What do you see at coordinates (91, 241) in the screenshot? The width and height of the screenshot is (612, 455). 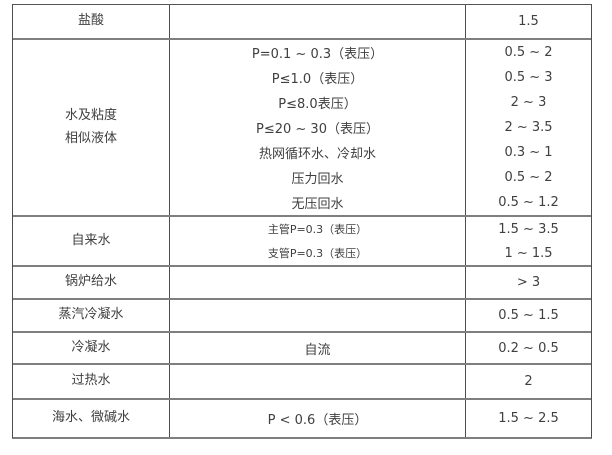 I see `liquid-cell: 自来水` at bounding box center [91, 241].